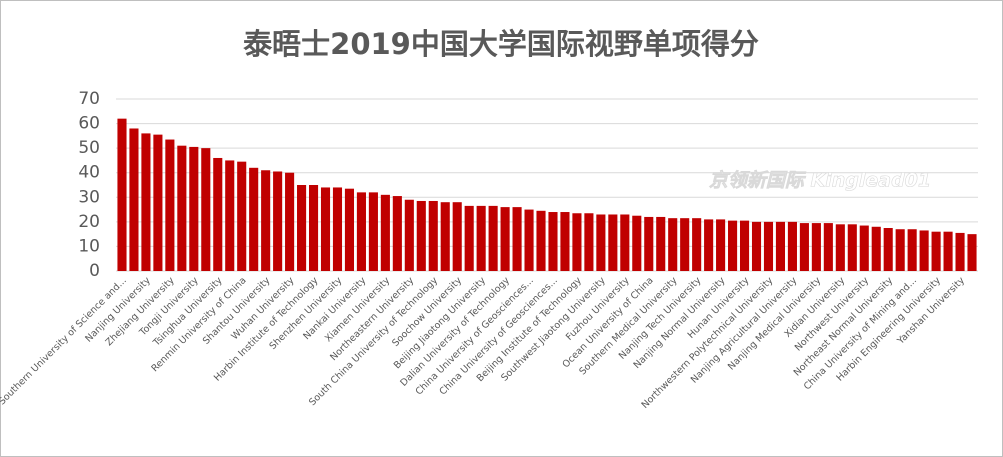 This screenshot has width=1003, height=457. I want to click on y-tick-label: 40, so click(89, 173).